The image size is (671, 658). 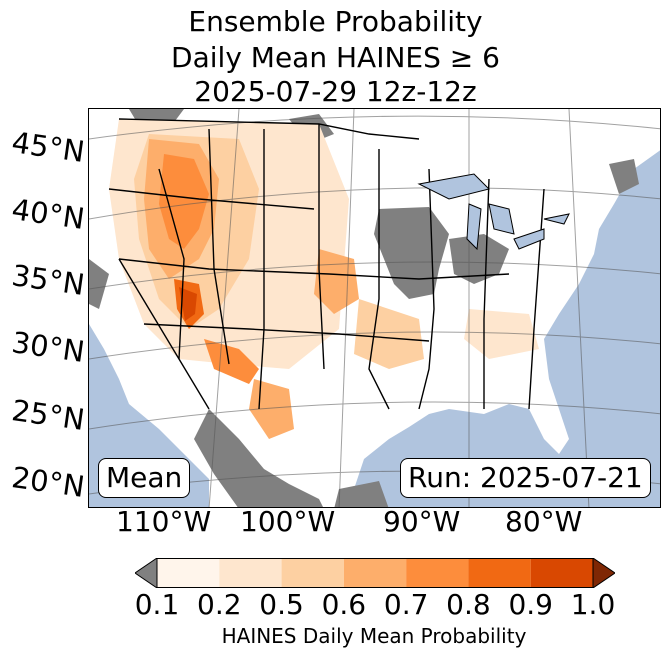 What do you see at coordinates (422, 521) in the screenshot?
I see `lon-label-90: 90°W` at bounding box center [422, 521].